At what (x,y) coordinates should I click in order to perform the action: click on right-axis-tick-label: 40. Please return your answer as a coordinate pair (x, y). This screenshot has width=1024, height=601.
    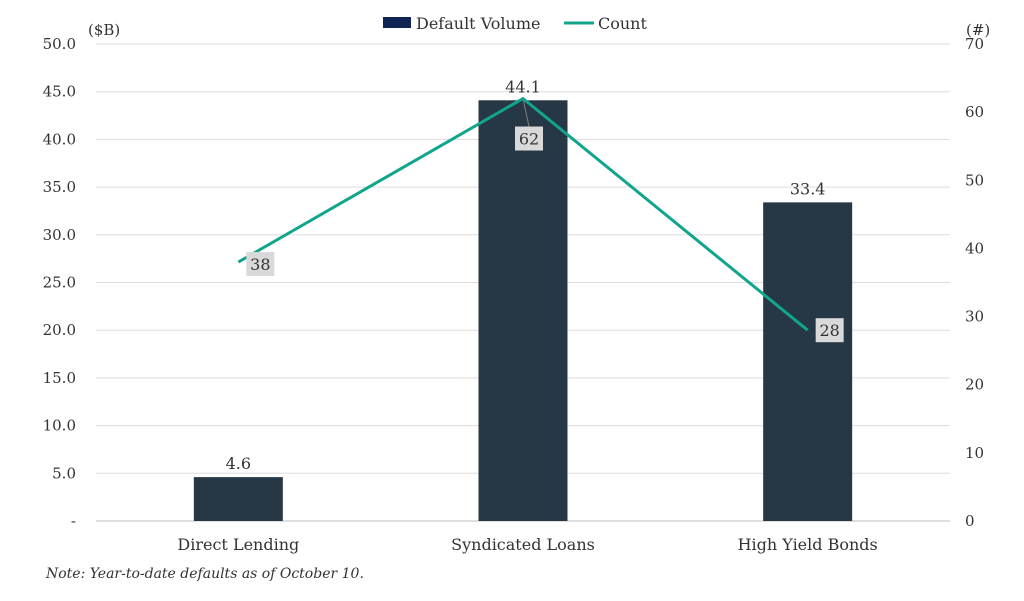
    Looking at the image, I should click on (974, 248).